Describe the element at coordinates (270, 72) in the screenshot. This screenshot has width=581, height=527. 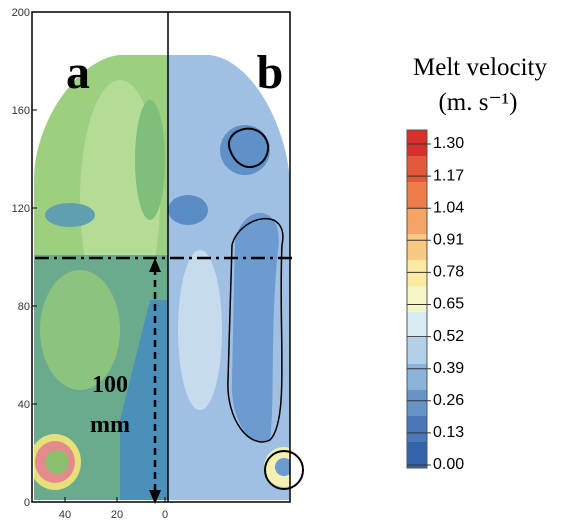
I see `panel-label: b` at that location.